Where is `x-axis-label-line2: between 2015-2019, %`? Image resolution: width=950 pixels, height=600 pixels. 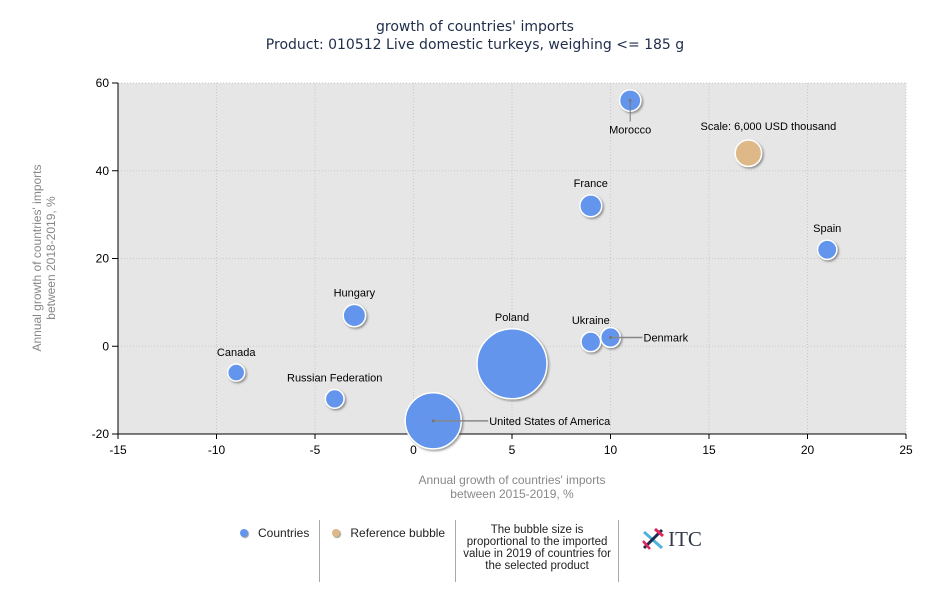
x-axis-label-line2: between 2015-2019, % is located at coordinates (512, 494).